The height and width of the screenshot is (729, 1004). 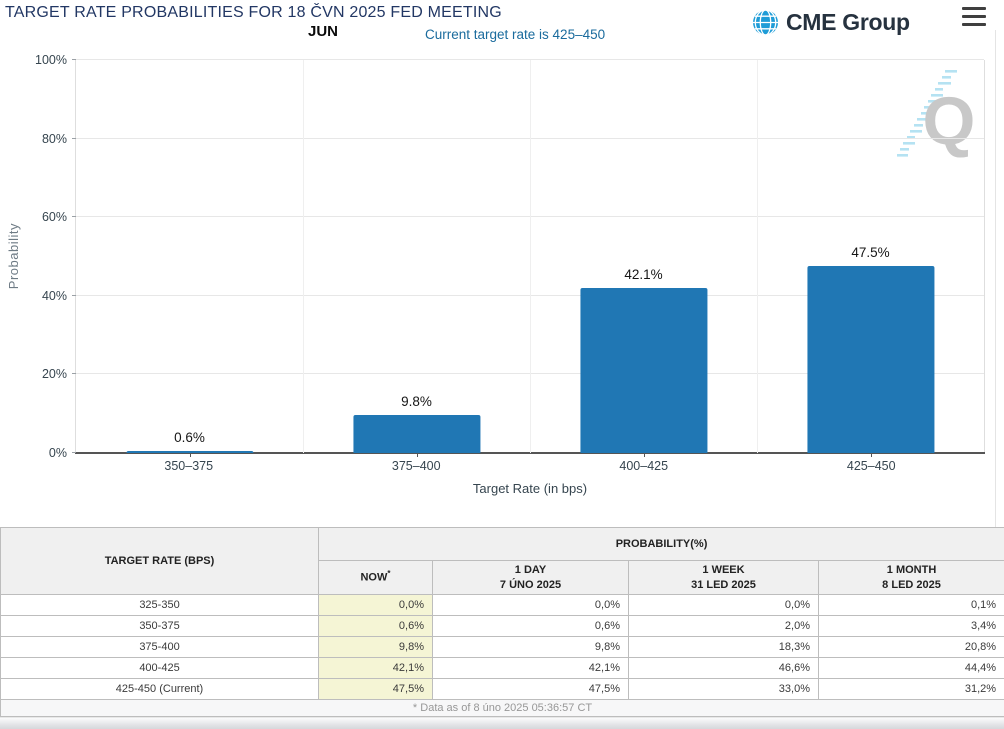 I want to click on table-row: 400-425 42,1% 42,1% 46,6% 44,4%, so click(x=502, y=668).